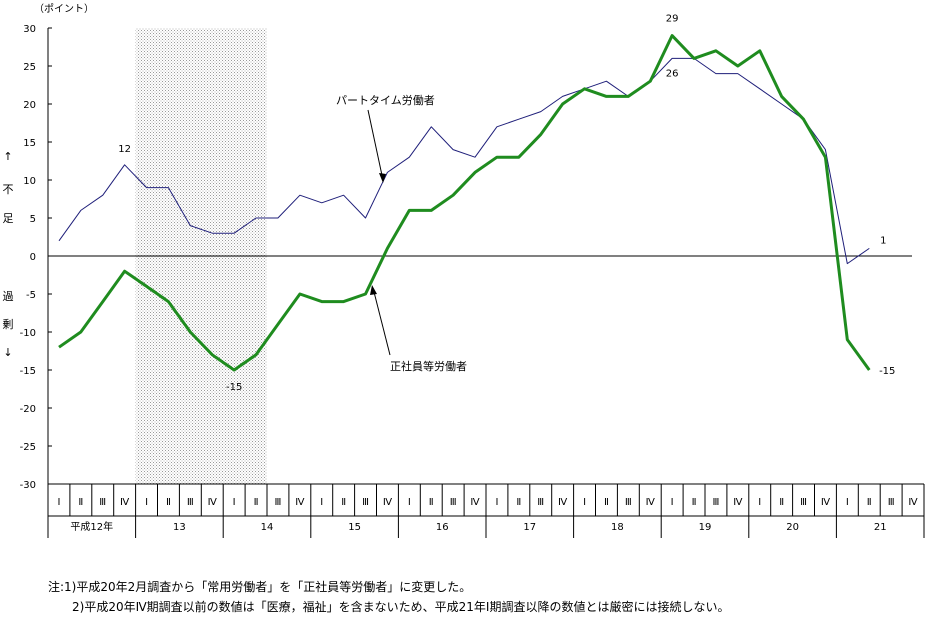 This screenshot has width=928, height=618. Describe the element at coordinates (880, 527) in the screenshot. I see `year-label: 21` at that location.